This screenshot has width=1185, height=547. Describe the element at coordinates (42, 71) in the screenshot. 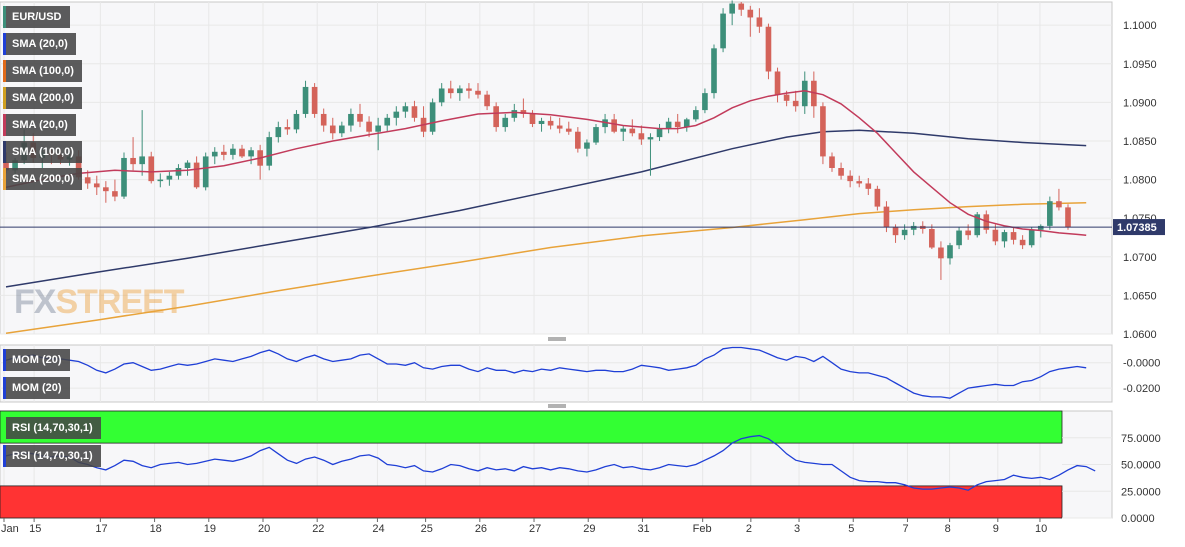

I see `legend-main-2: SMA (100,0)` at that location.